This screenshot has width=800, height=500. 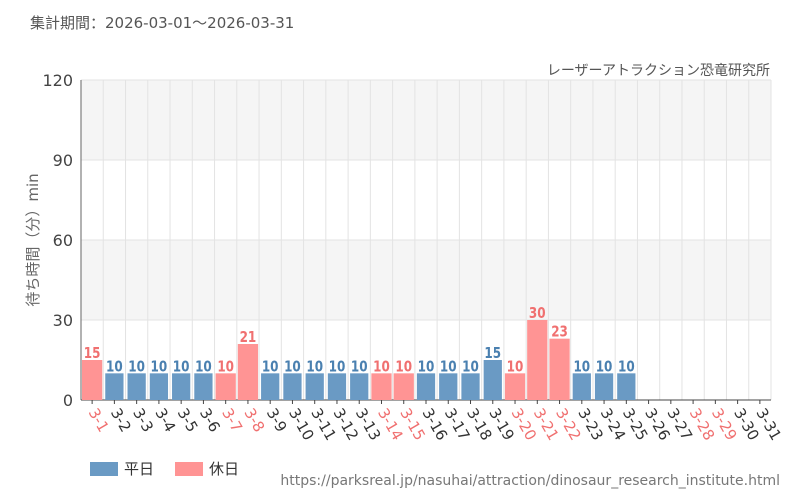 I want to click on x-tick-label: 3-9, so click(x=277, y=420).